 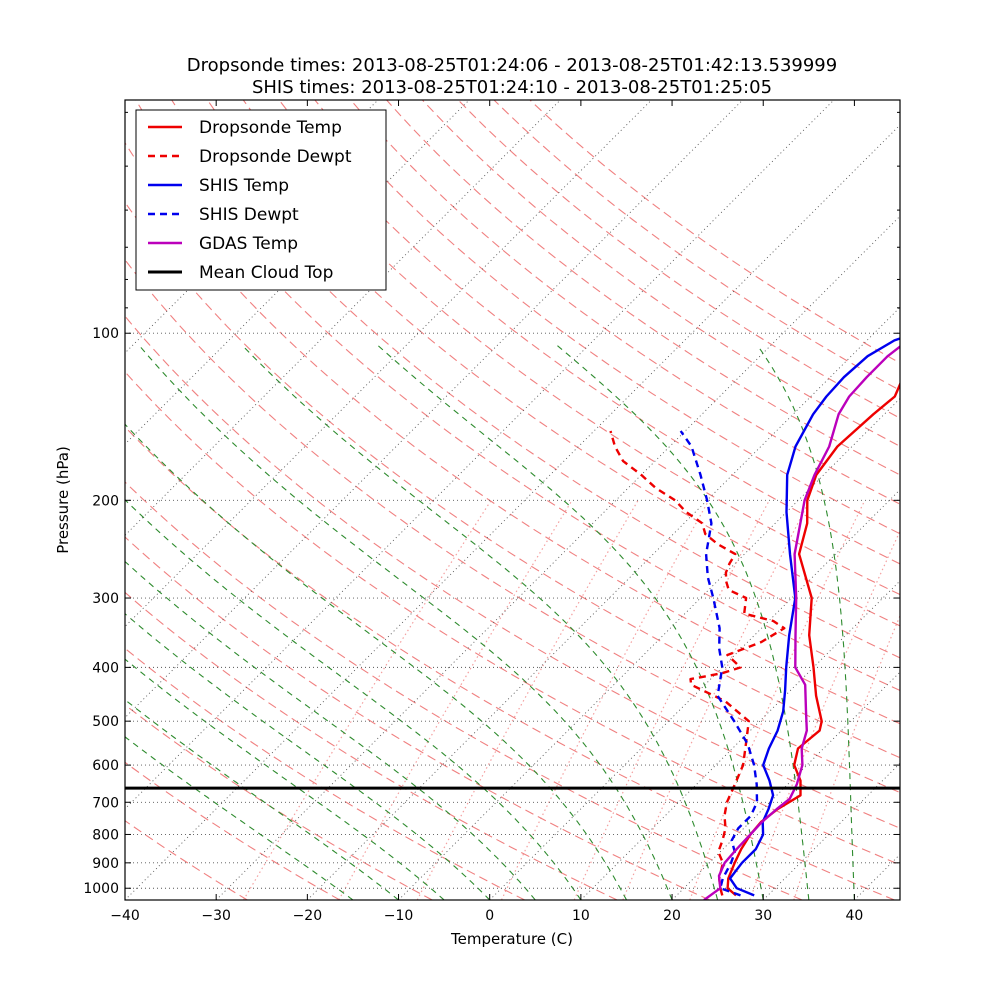 What do you see at coordinates (308, 916) in the screenshot?
I see `x-tick-label: −20` at bounding box center [308, 916].